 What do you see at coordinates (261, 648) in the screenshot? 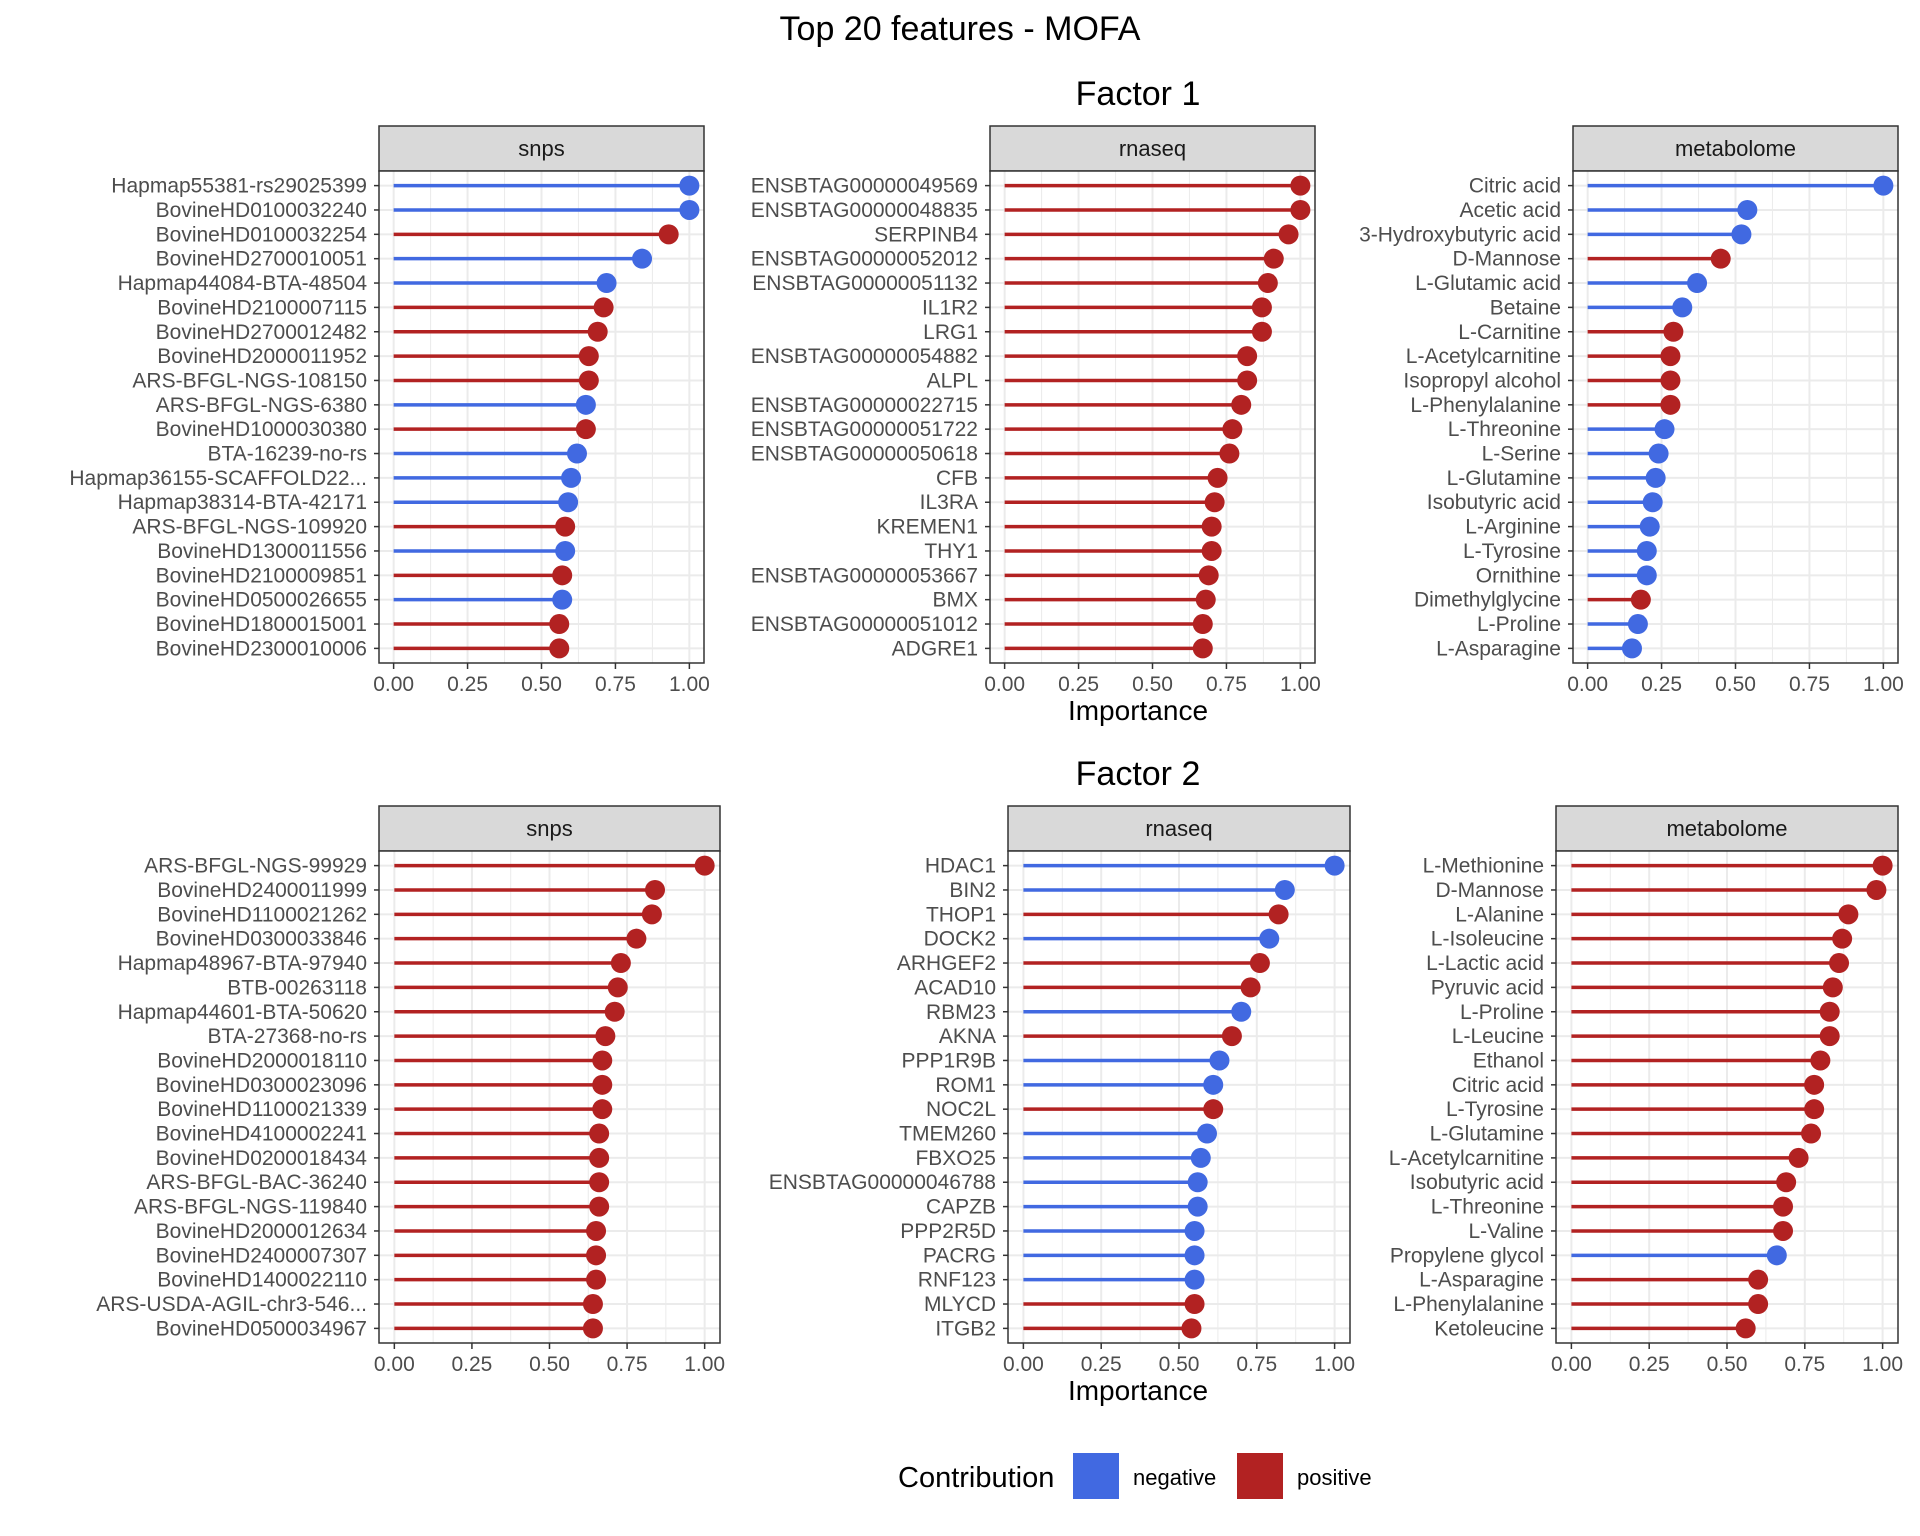
I see `feature-label: BovineHD2300010006` at bounding box center [261, 648].